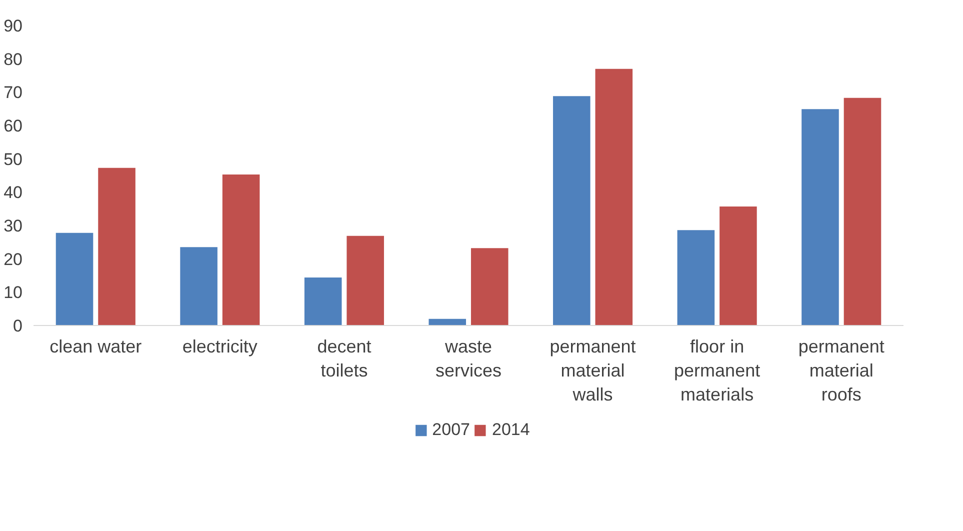 This screenshot has height=531, width=963. Describe the element at coordinates (511, 430) in the screenshot. I see `legend-label: 2014` at that location.